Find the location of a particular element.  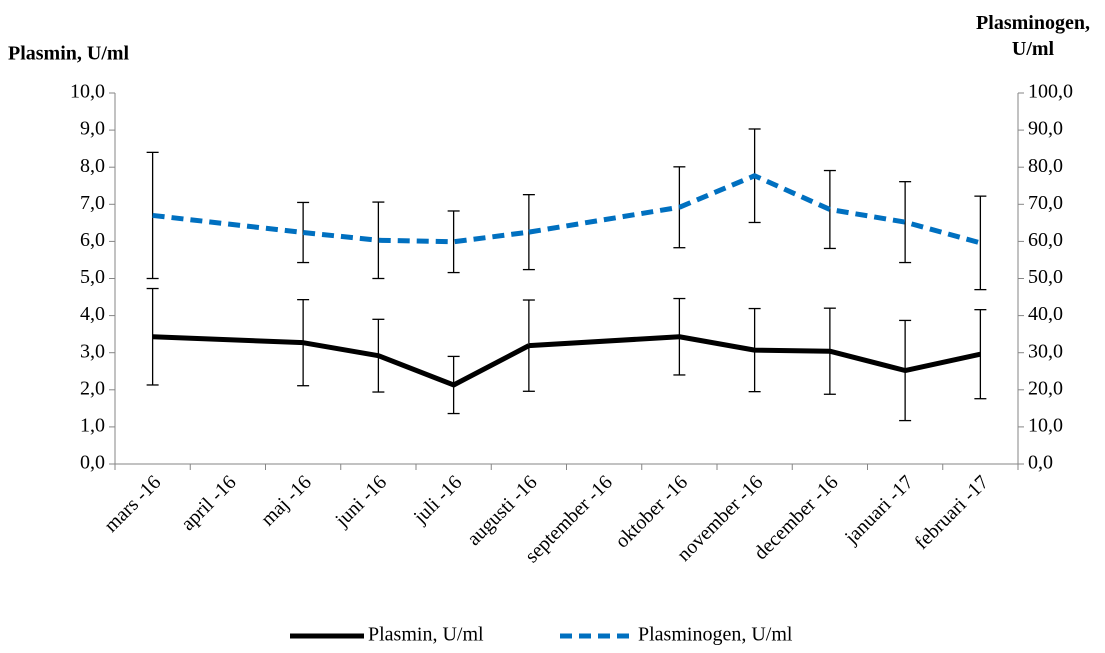

x-tick-label: april -16 is located at coordinates (209, 503).